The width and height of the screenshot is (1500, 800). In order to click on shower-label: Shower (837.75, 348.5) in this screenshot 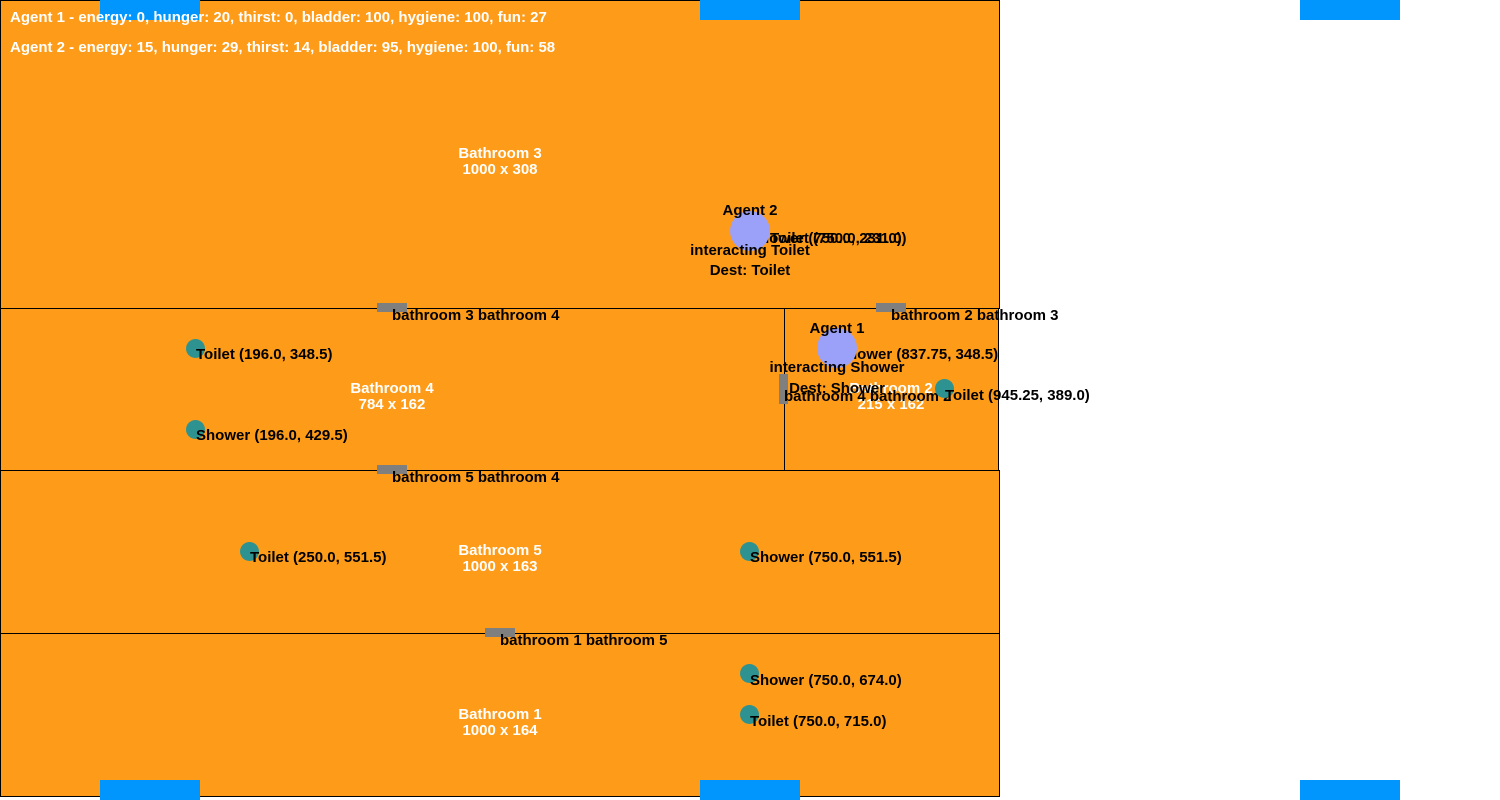, I will do `click(918, 354)`.